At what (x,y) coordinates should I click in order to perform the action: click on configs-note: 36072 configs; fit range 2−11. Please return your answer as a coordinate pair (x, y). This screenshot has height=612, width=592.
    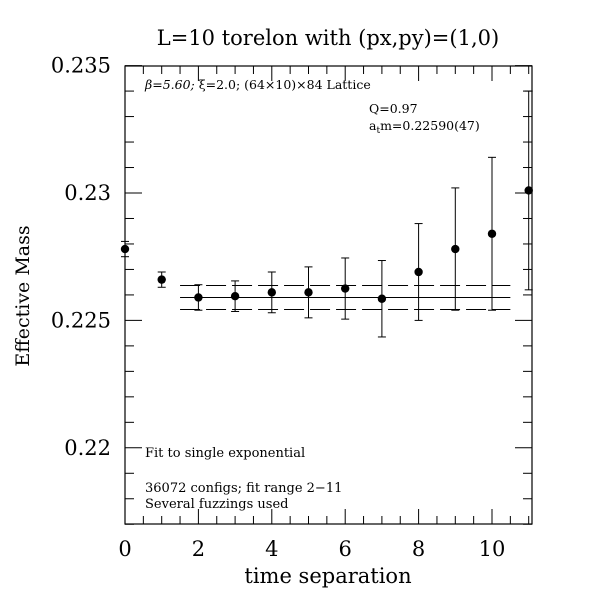
    Looking at the image, I should click on (243, 488).